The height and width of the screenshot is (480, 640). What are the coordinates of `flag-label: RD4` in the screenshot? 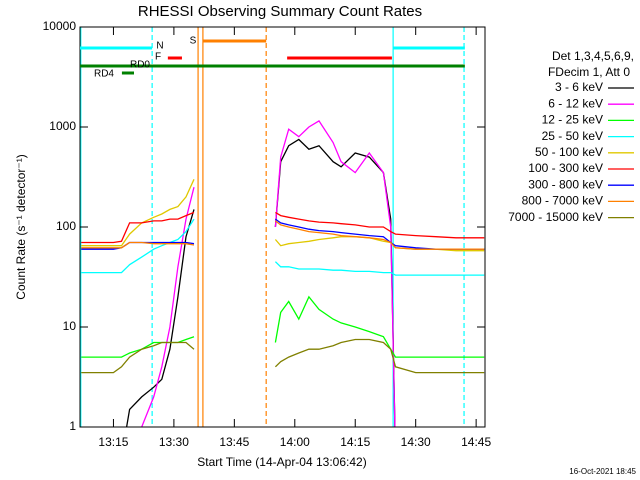 It's located at (104, 74).